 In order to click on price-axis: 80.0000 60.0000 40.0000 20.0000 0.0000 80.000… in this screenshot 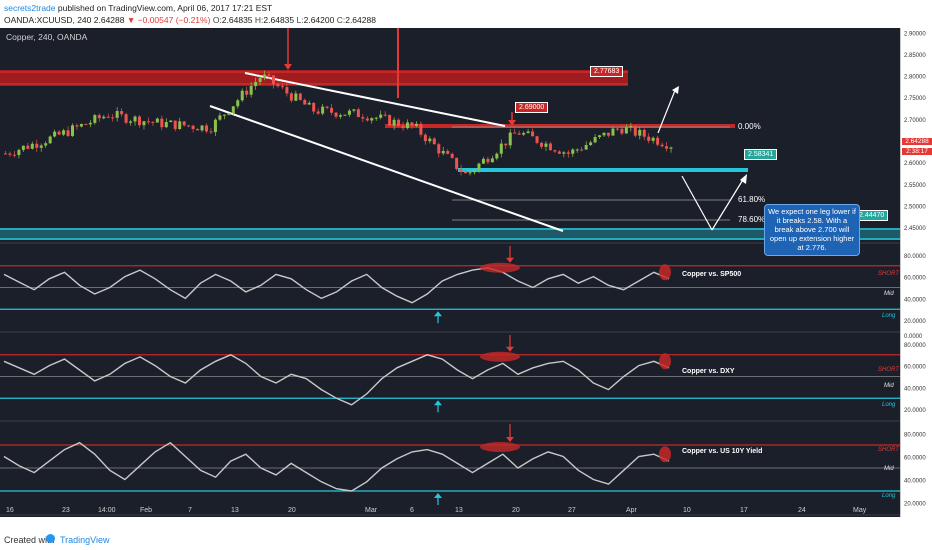, I will do `click(916, 272)`.